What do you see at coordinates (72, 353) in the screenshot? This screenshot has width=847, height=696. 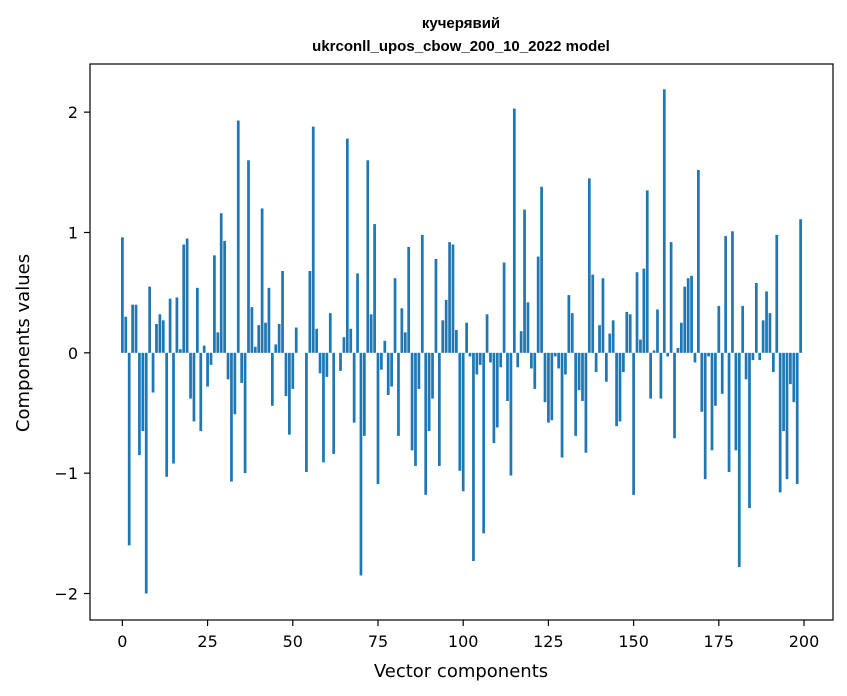 I see `y-axis-ticks: −2 −1 0 1 2` at bounding box center [72, 353].